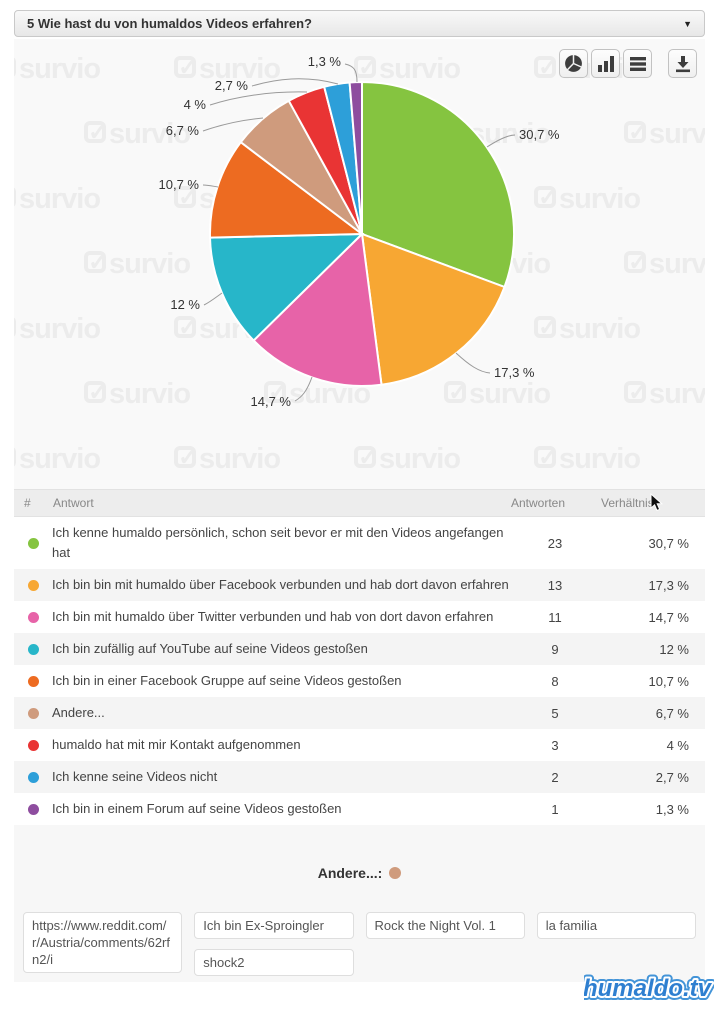 The image size is (719, 1012). What do you see at coordinates (652, 503) in the screenshot?
I see `column-header-ratio: Verhältnis` at bounding box center [652, 503].